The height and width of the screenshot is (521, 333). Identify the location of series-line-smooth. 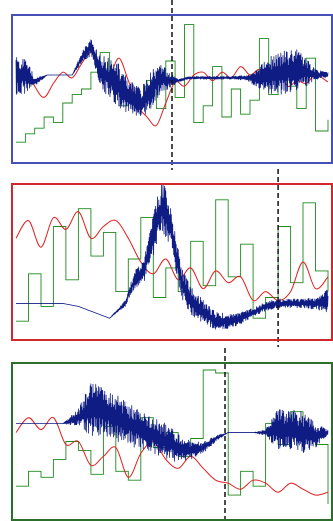
(172, 456).